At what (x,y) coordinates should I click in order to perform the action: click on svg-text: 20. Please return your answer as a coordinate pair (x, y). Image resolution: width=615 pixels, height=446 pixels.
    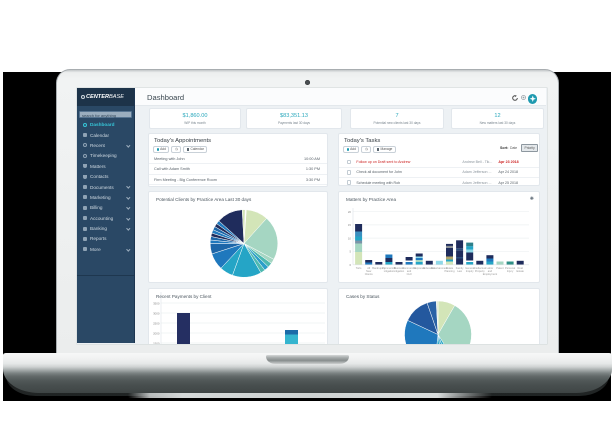
    Looking at the image, I should click on (350, 212).